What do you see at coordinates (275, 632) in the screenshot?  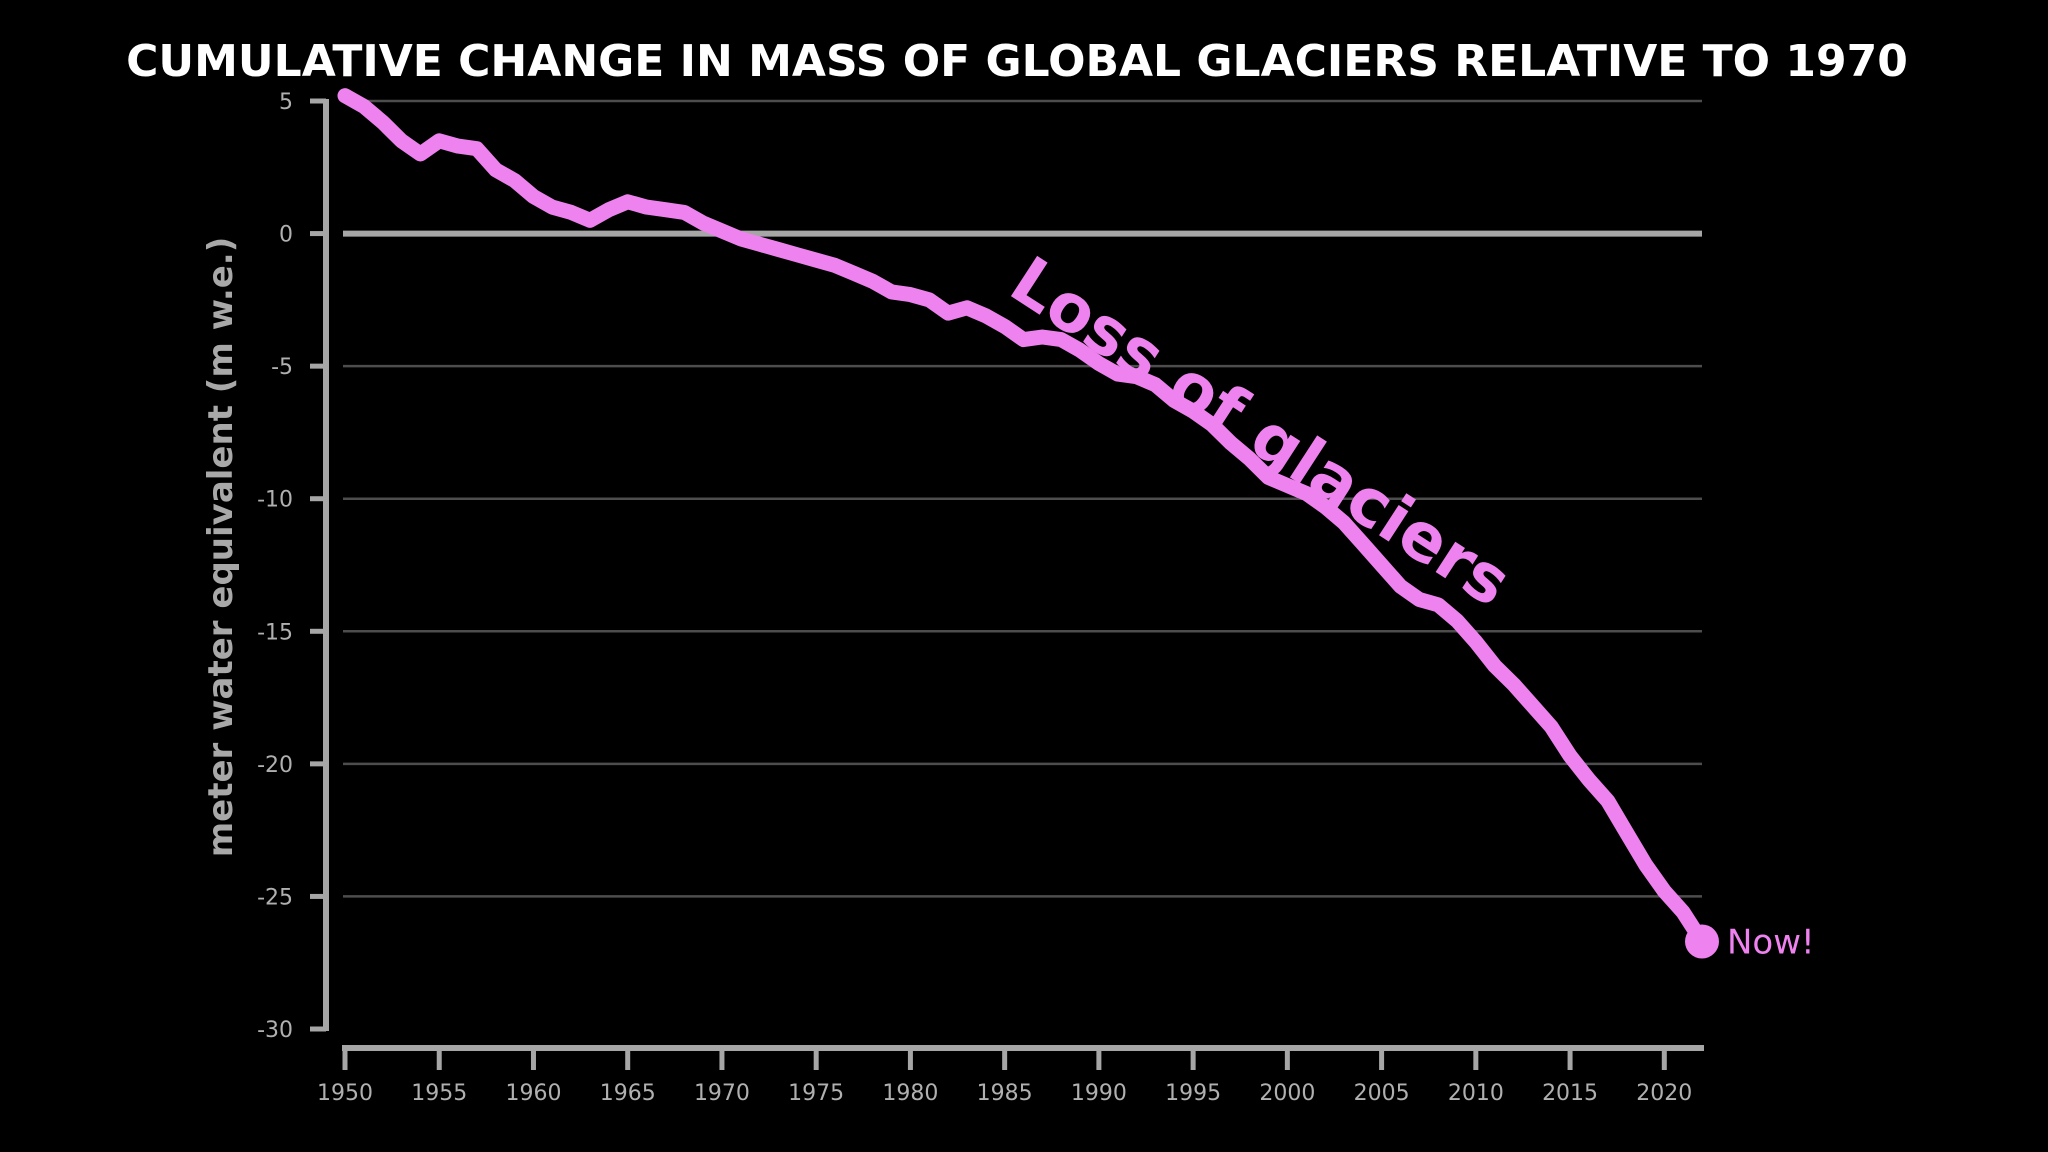 I see `y-tick-label: -15` at bounding box center [275, 632].